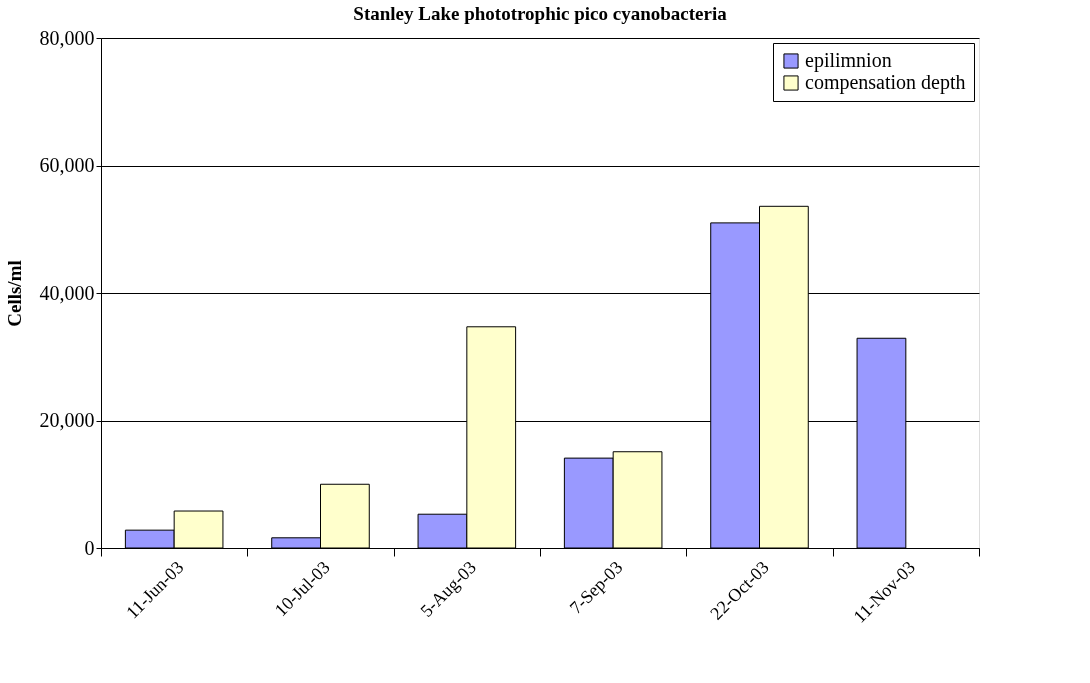 This screenshot has width=1090, height=683. What do you see at coordinates (885, 82) in the screenshot?
I see `legend-label: compensation depth` at bounding box center [885, 82].